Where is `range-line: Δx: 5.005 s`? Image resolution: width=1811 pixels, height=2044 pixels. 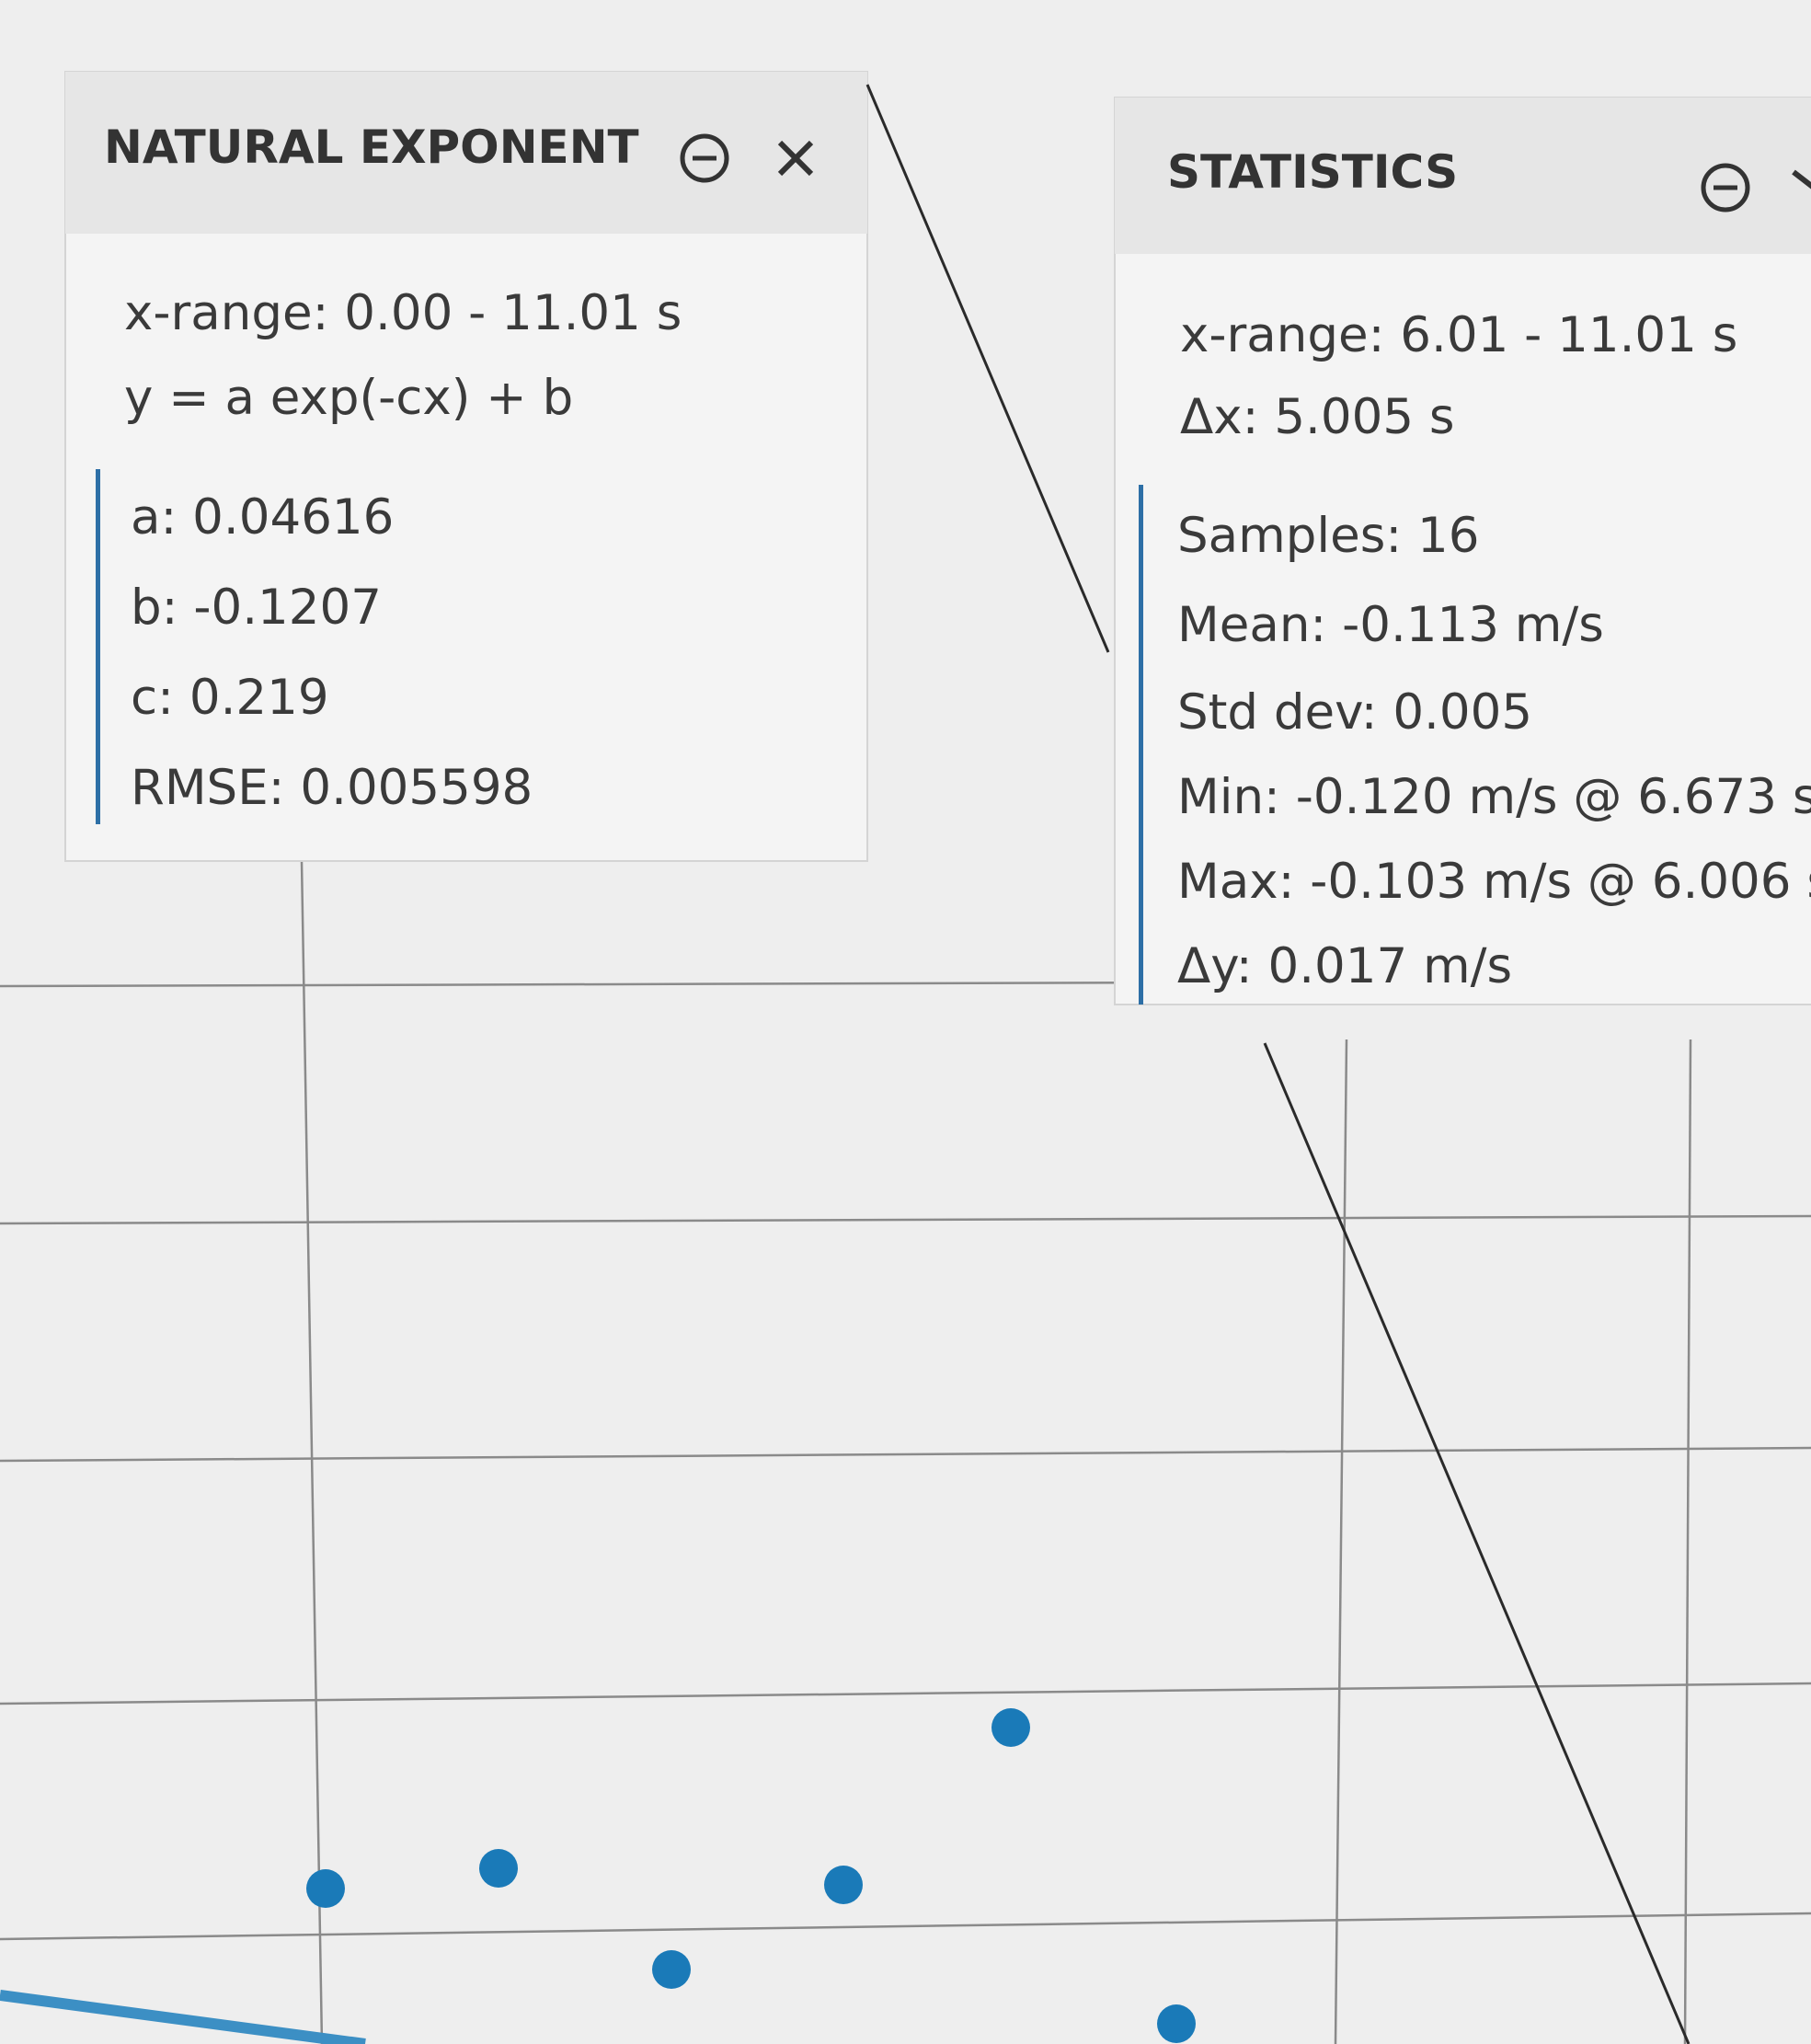 range-line: Δx: 5.005 s is located at coordinates (1317, 417).